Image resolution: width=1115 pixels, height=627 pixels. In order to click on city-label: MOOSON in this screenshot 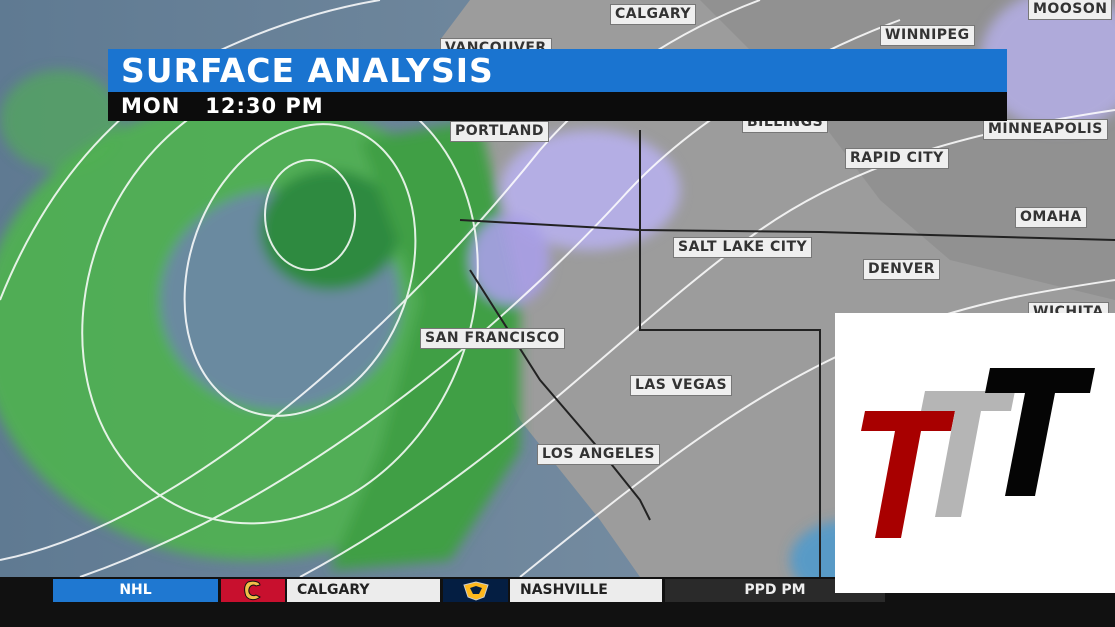, I will do `click(1070, 10)`.